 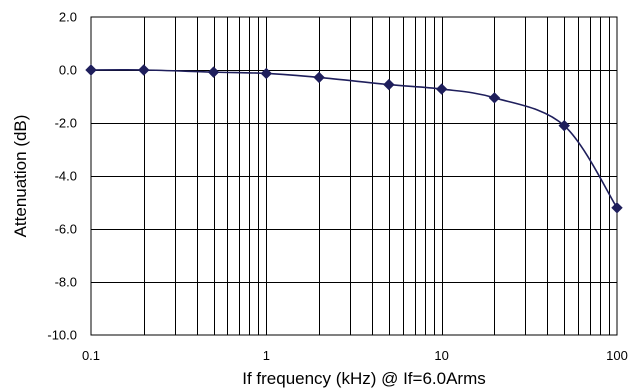 I want to click on y-tick-label: -4.0, so click(x=66, y=176).